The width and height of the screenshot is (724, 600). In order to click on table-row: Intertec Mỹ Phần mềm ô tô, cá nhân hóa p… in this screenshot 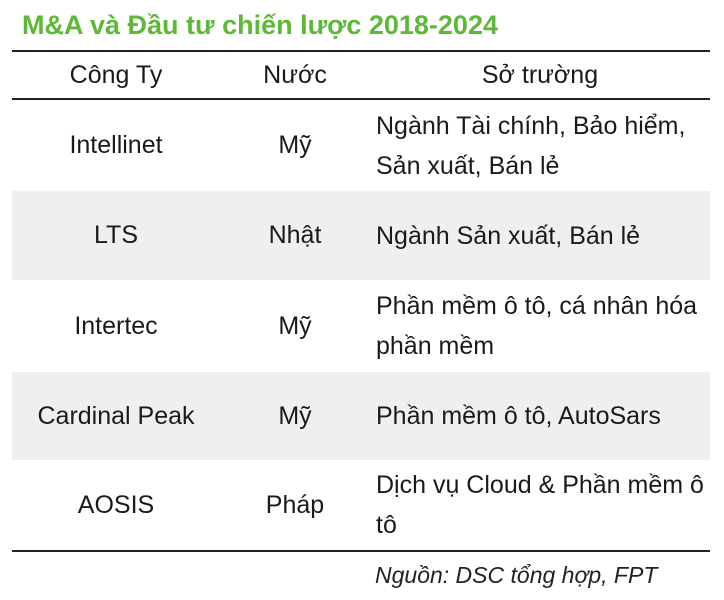, I will do `click(361, 326)`.